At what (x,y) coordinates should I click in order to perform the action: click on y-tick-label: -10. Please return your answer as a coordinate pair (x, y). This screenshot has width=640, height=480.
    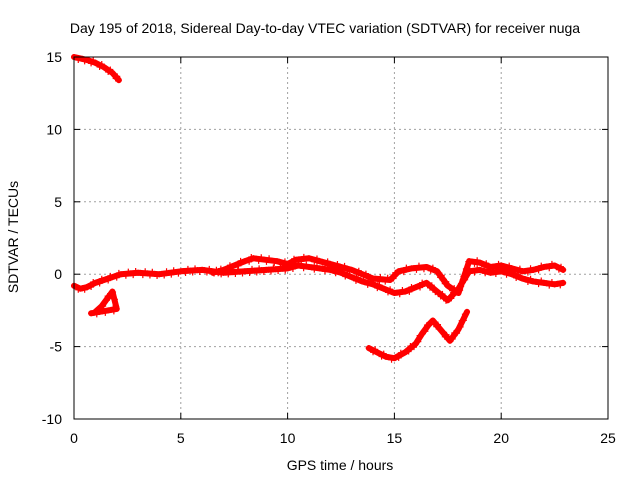
    Looking at the image, I should click on (52, 419).